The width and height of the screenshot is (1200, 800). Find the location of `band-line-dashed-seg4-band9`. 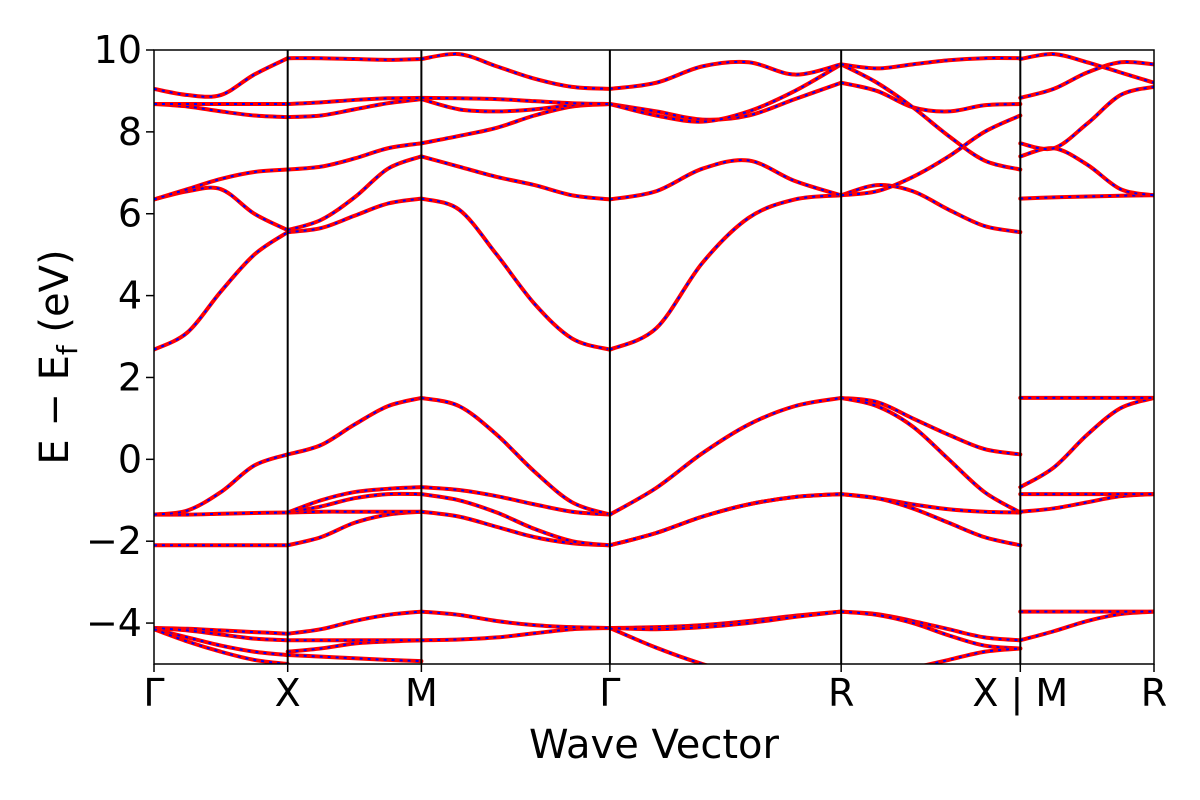

band-line-dashed-seg4-band9 is located at coordinates (930, 97).